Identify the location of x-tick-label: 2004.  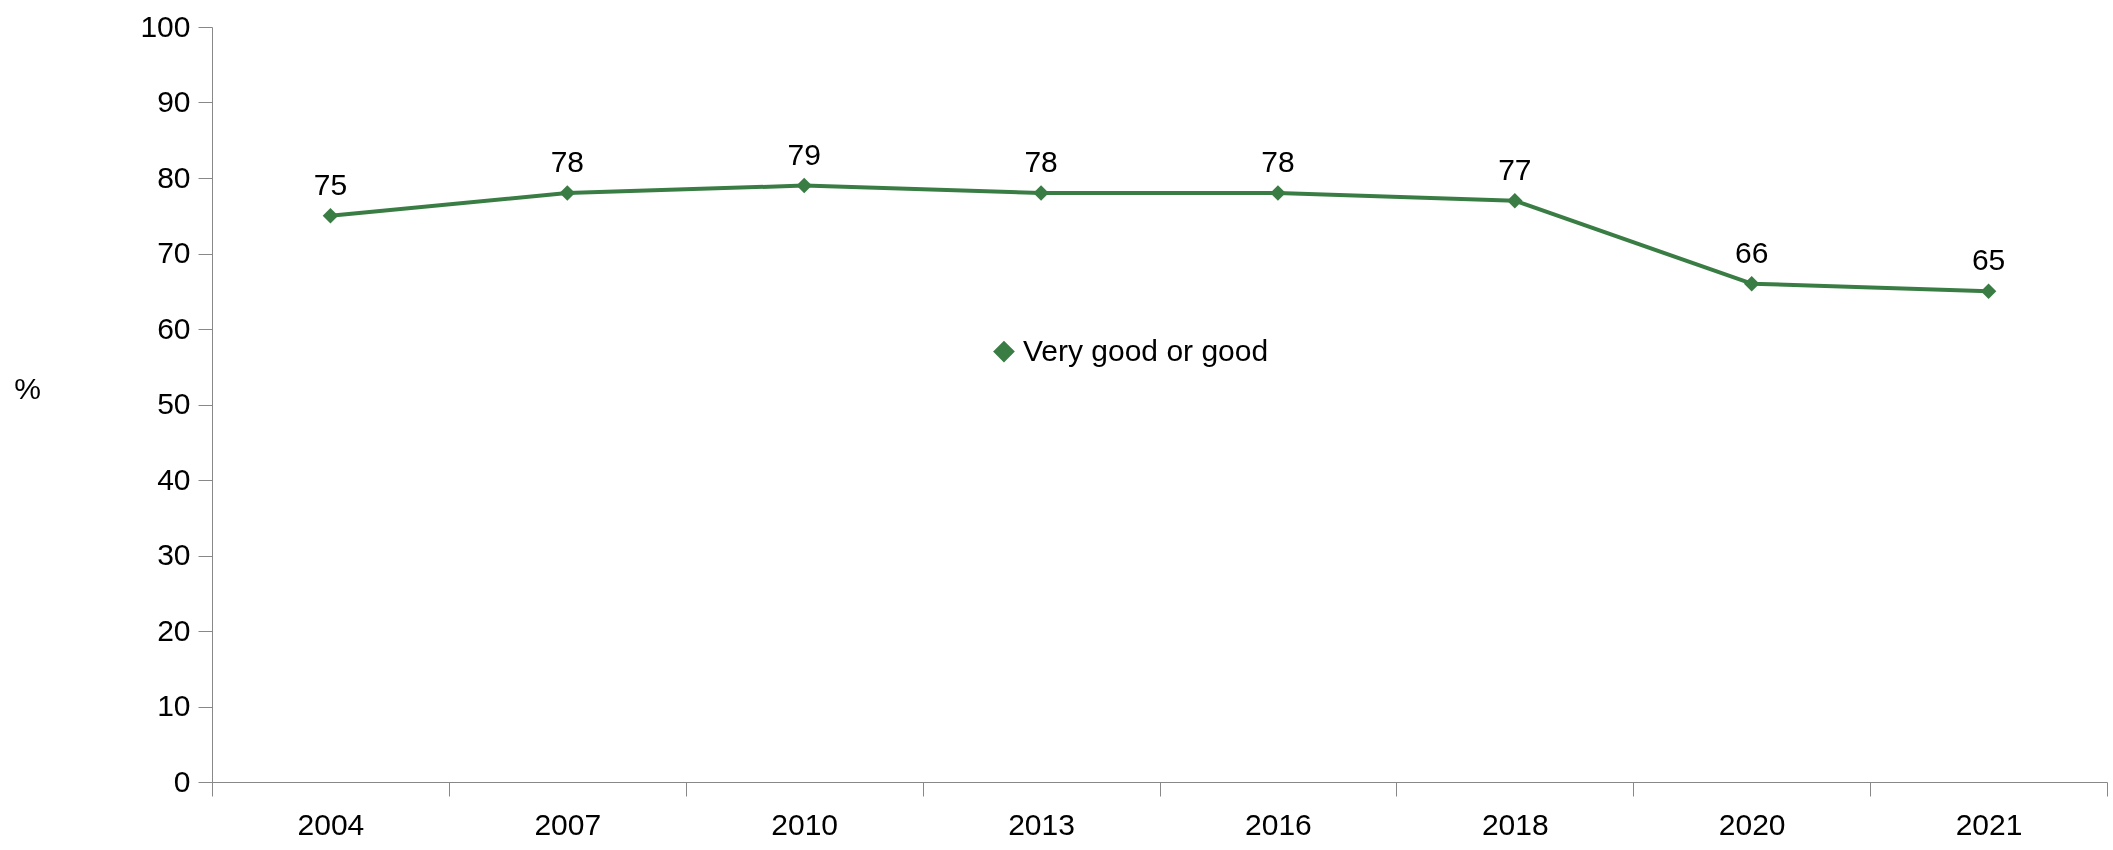
(331, 824).